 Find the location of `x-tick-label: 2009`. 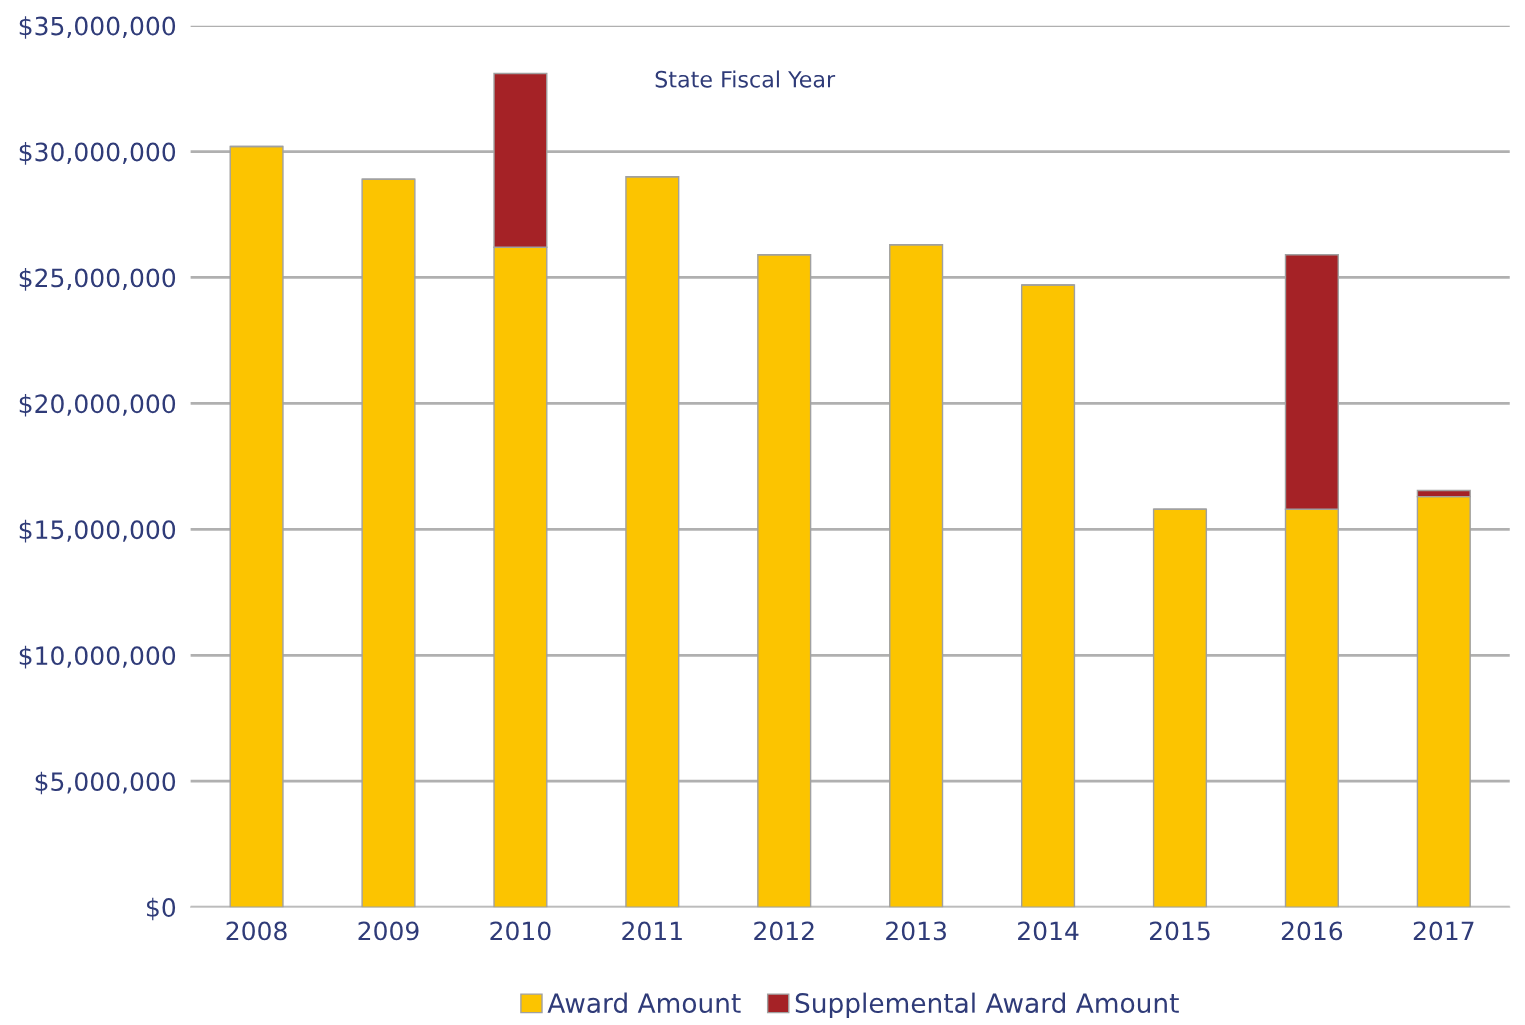

x-tick-label: 2009 is located at coordinates (388, 931).